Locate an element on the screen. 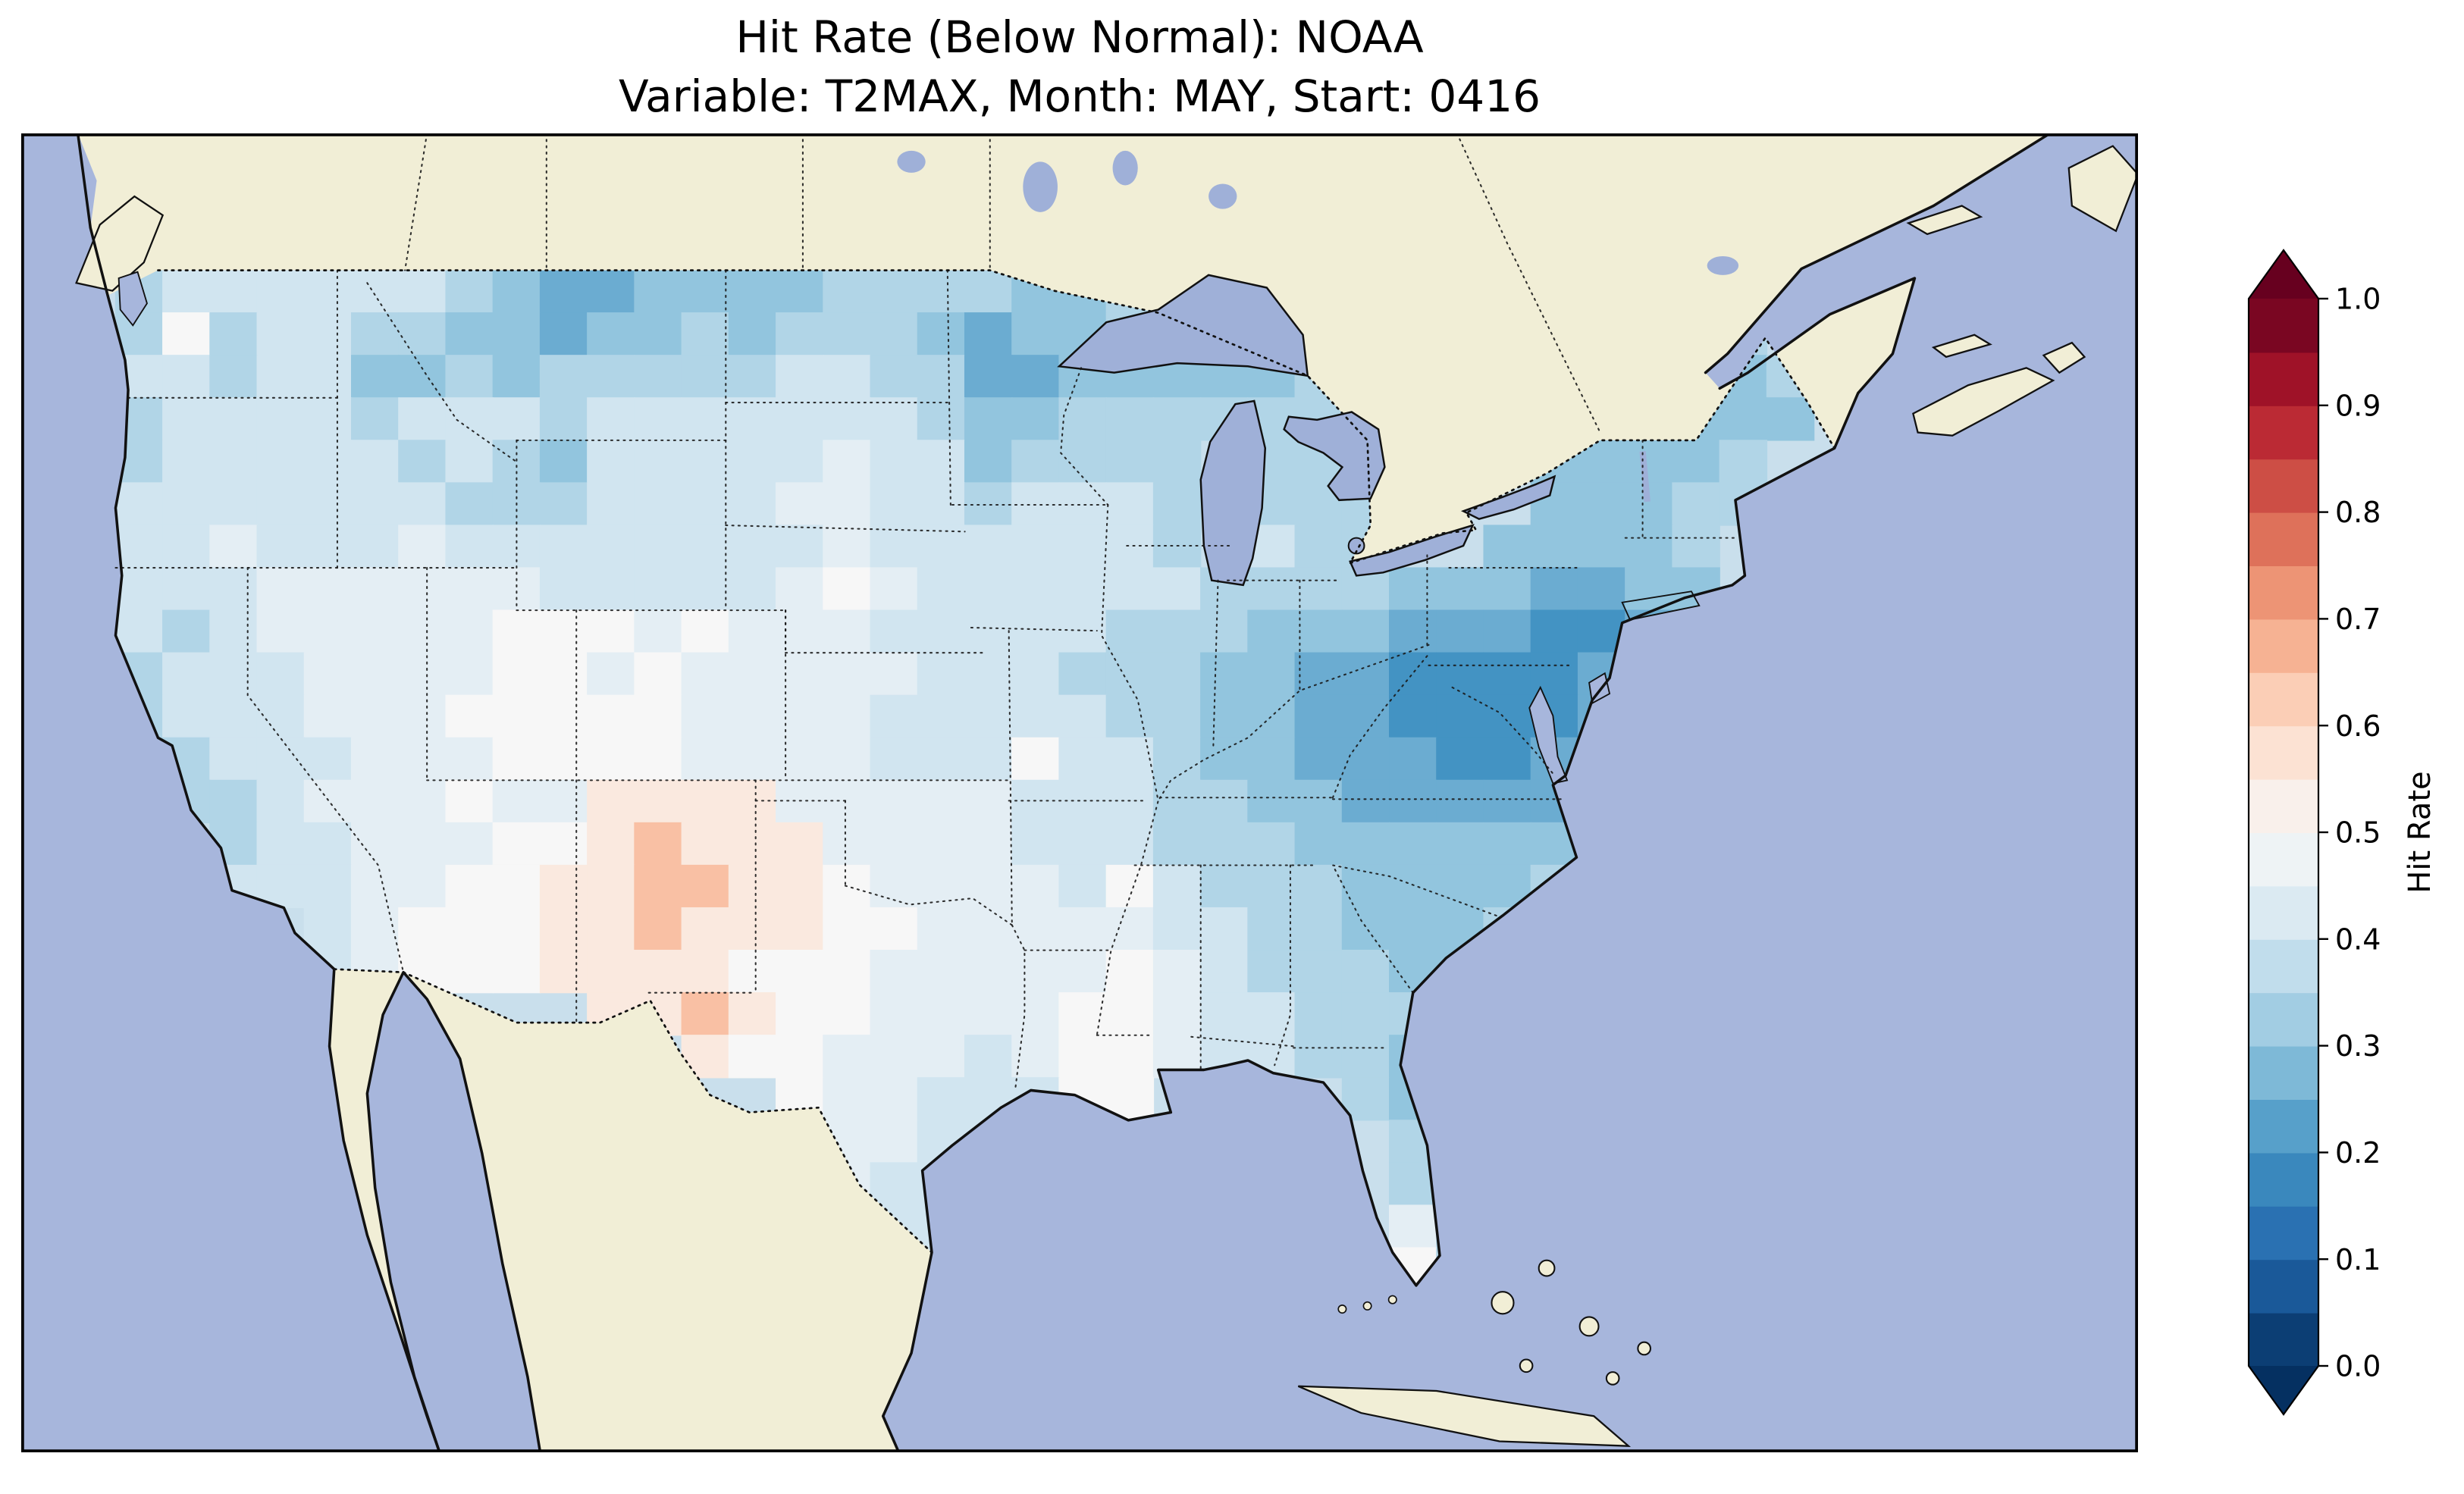 This screenshot has height=1494, width=2464. lake-st-clair is located at coordinates (1356, 546).